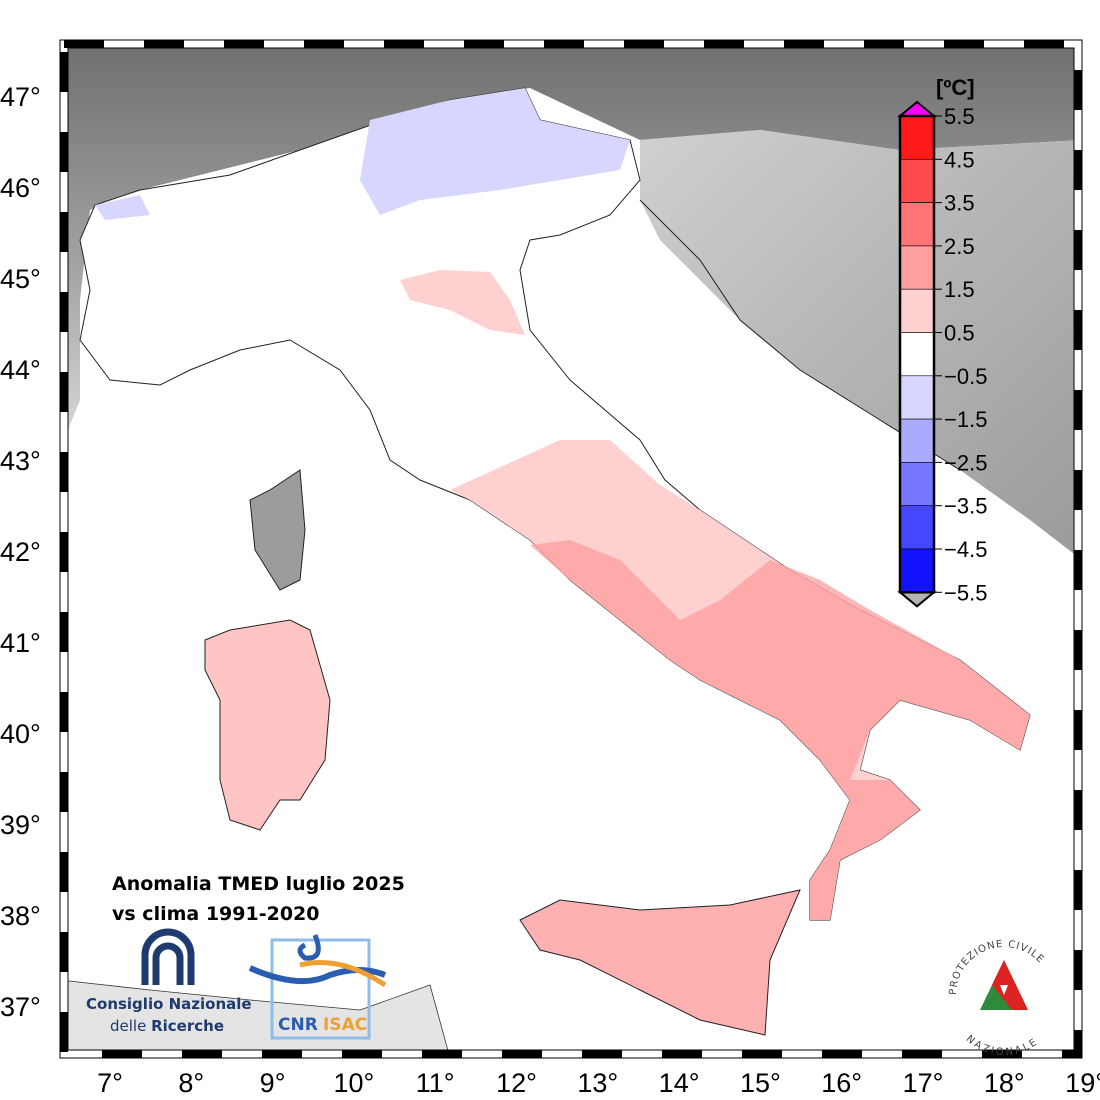  I want to click on legend-tick-label: 4.5, so click(959, 159).